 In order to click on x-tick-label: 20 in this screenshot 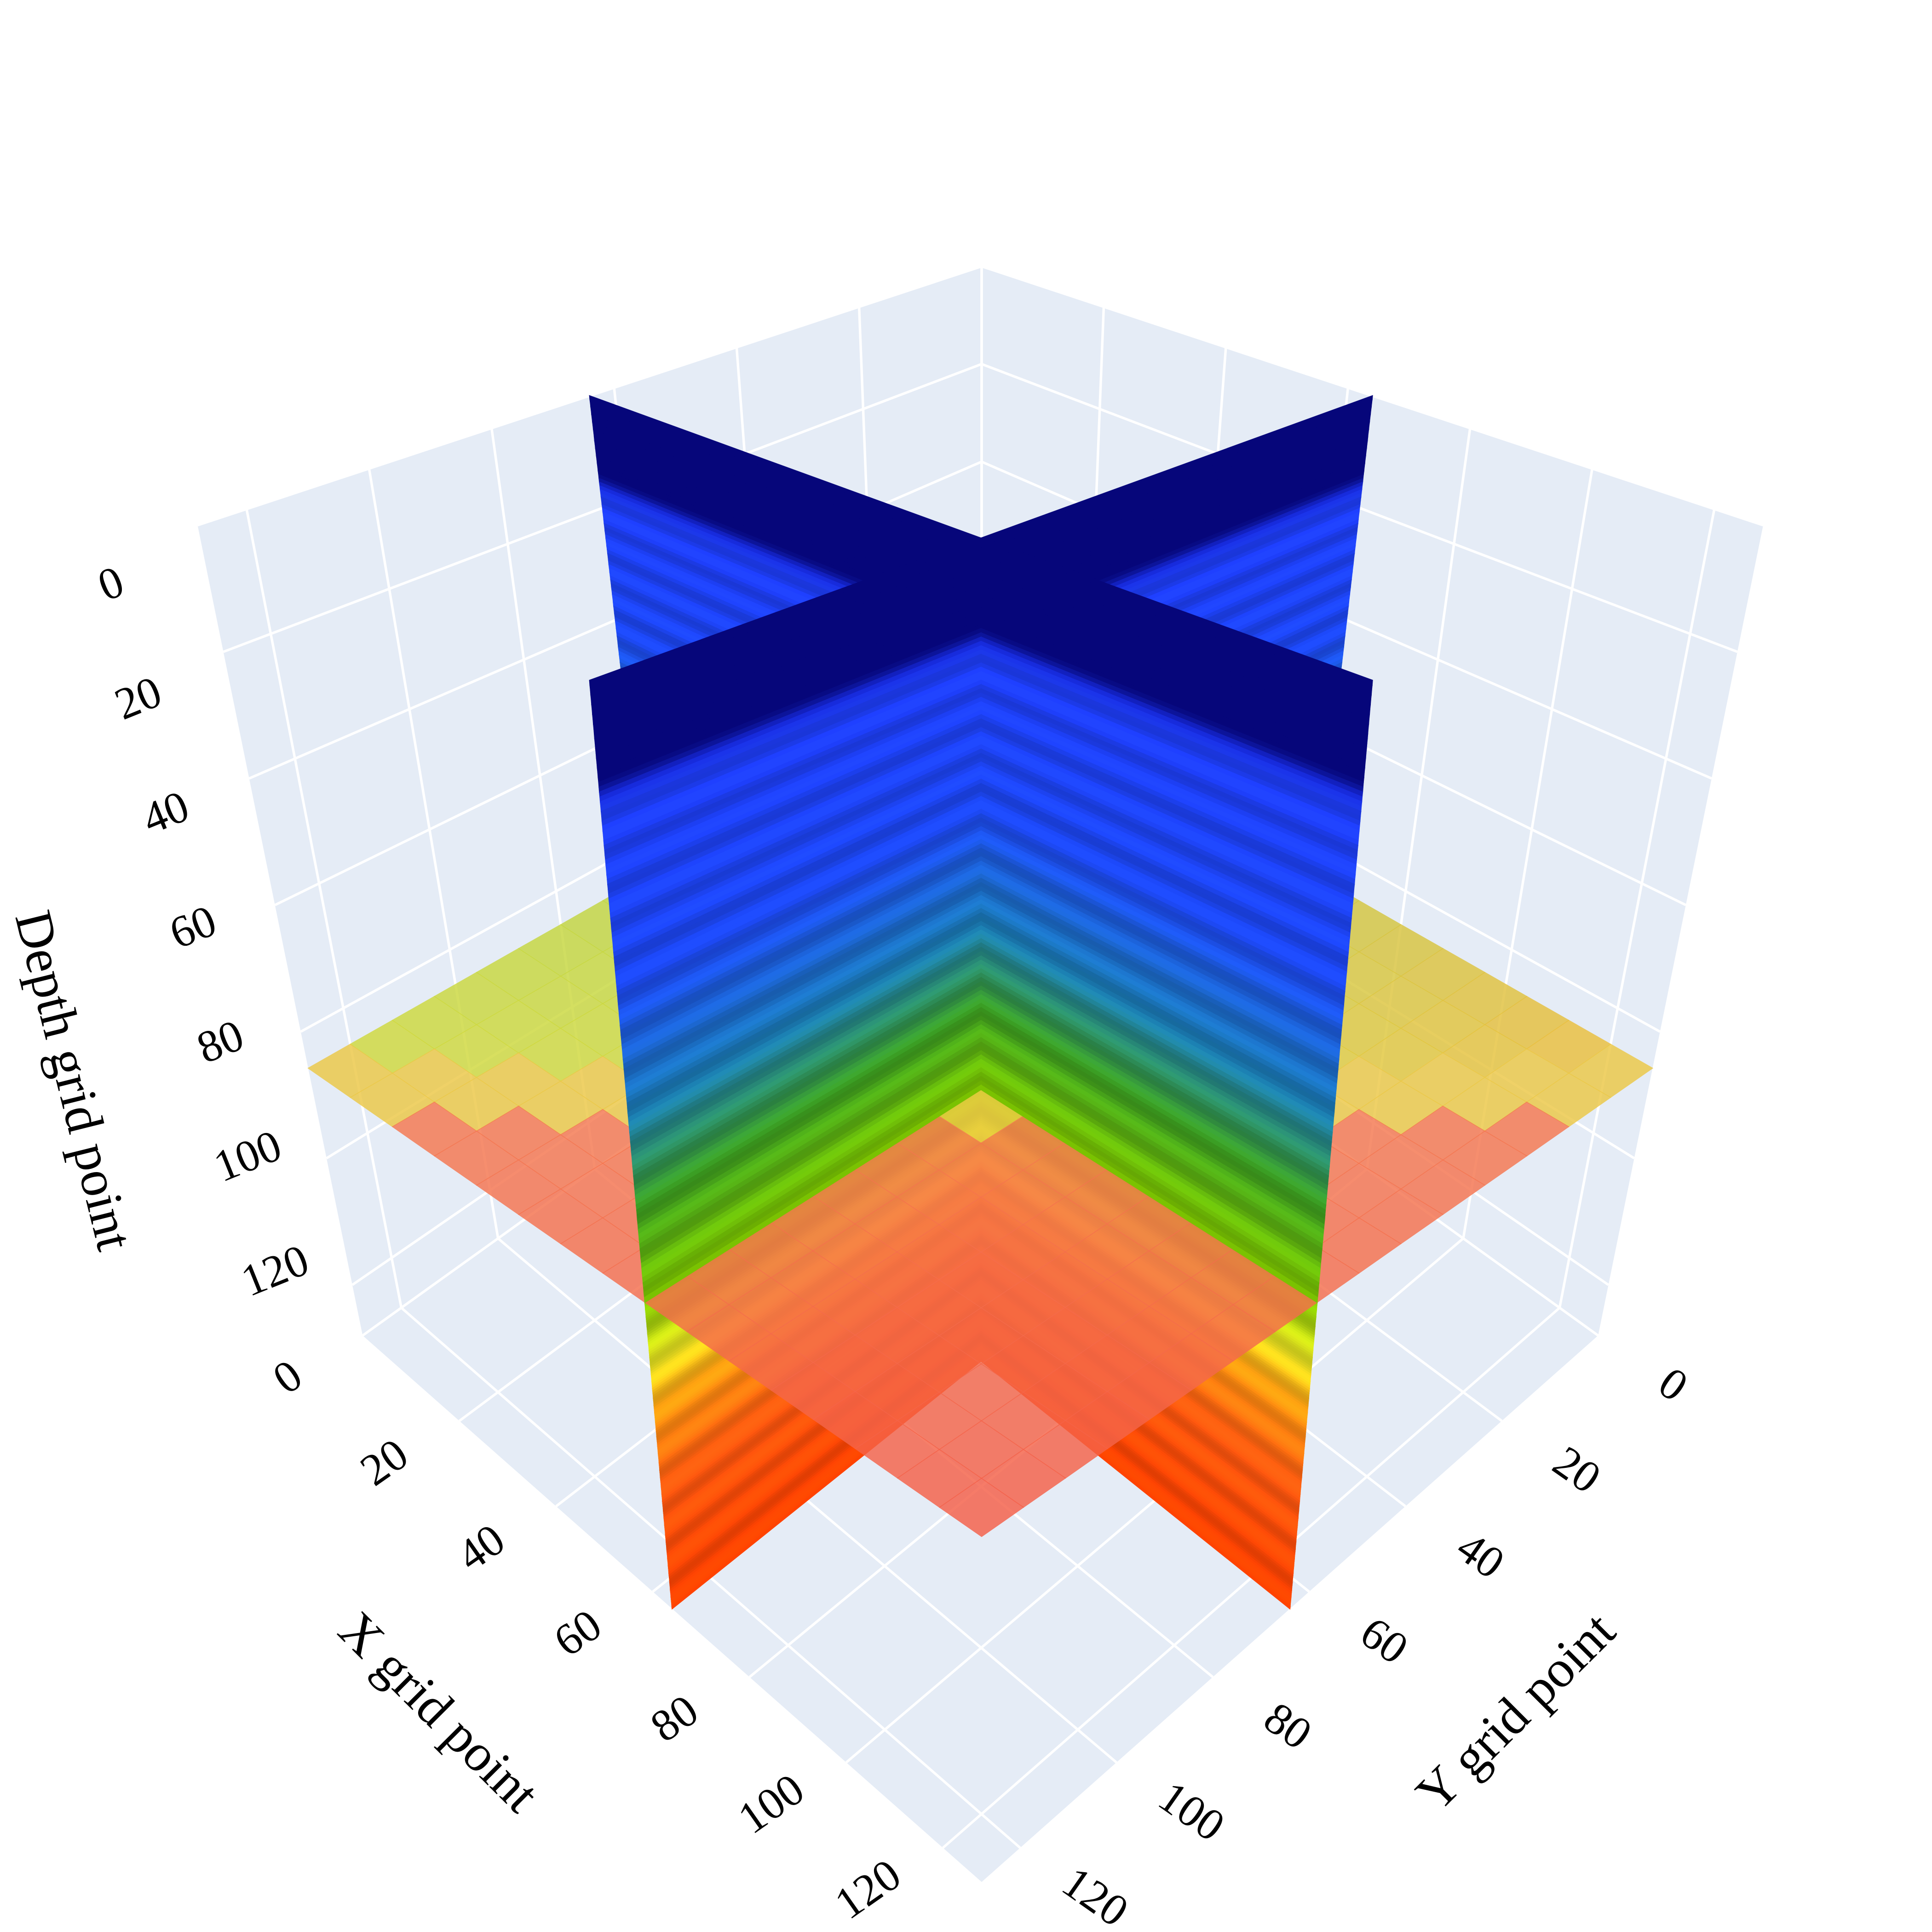, I will do `click(384, 1462)`.